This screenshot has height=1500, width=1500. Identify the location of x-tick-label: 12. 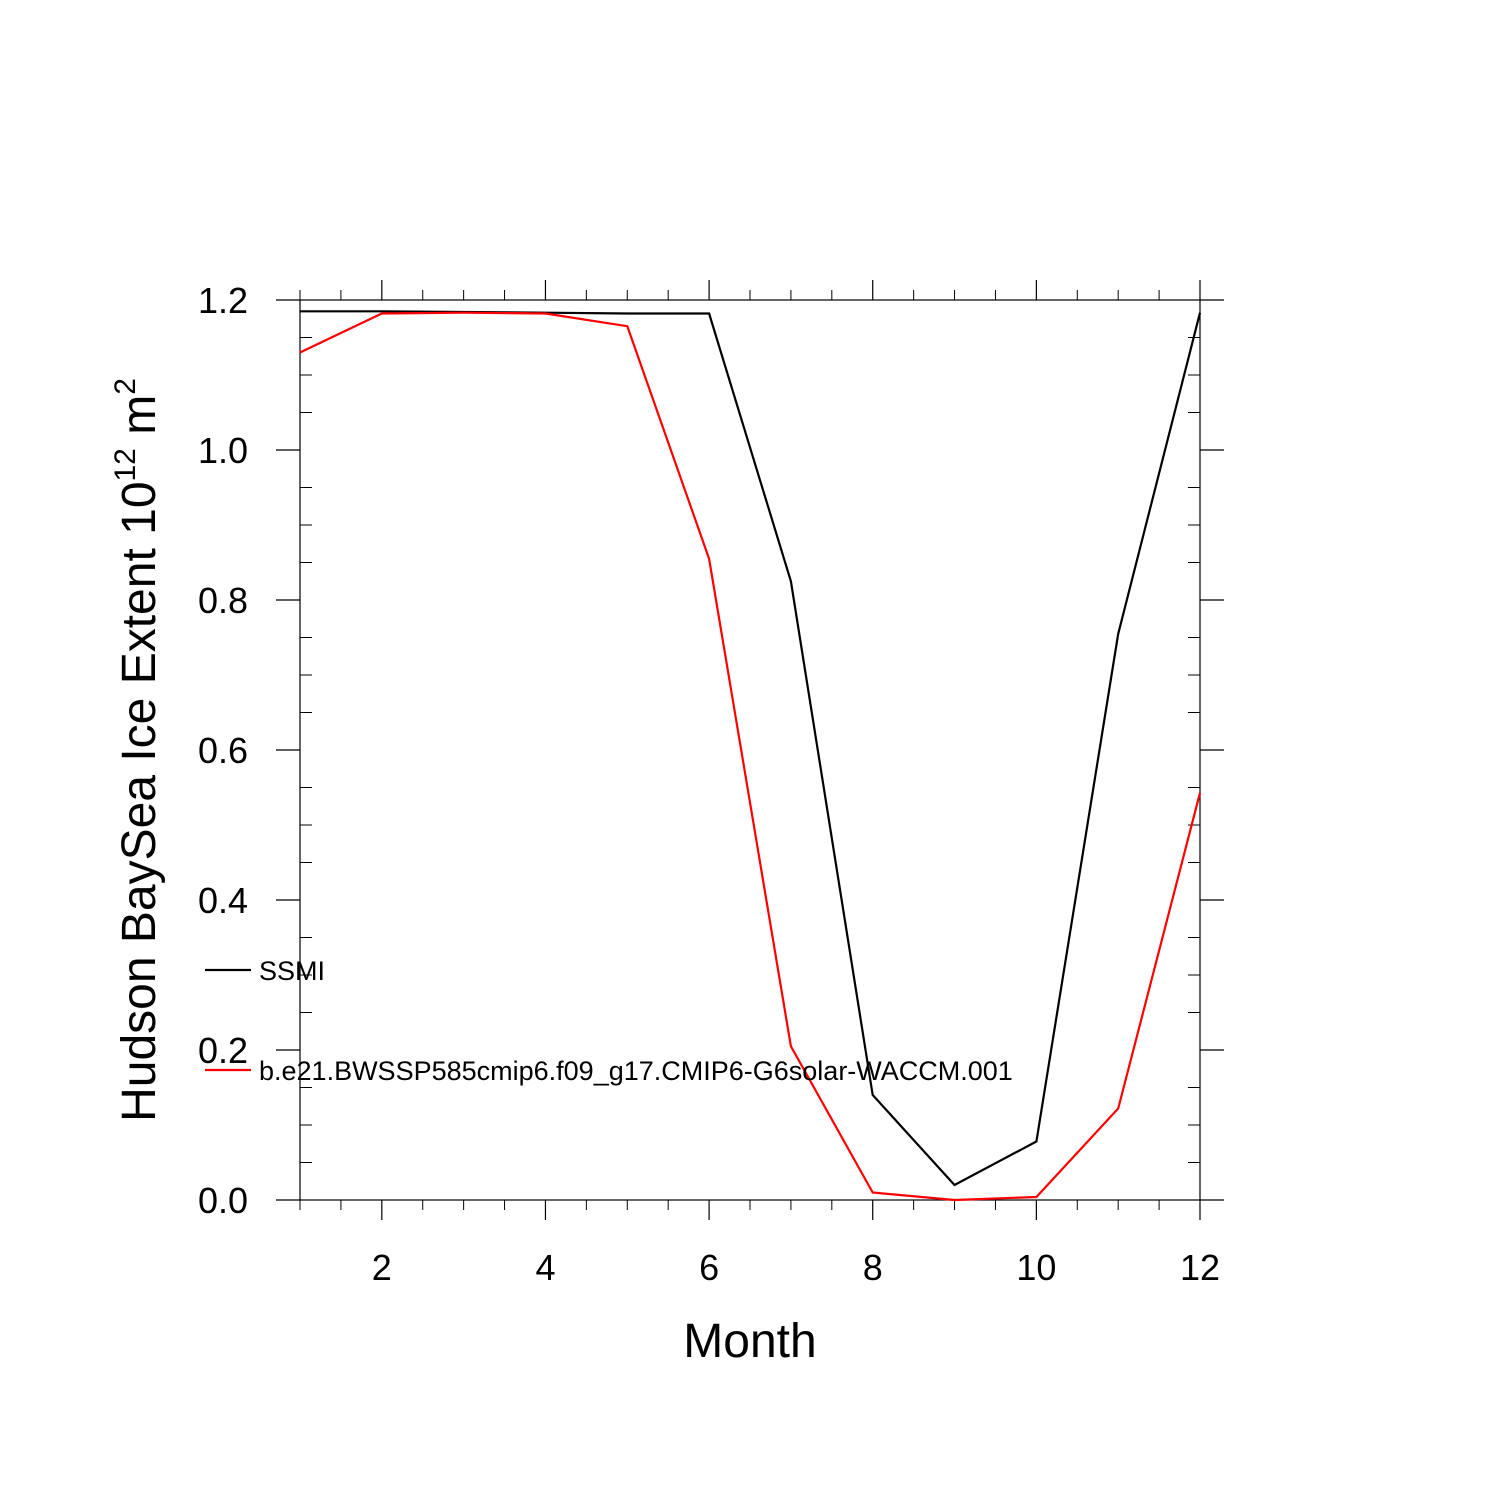
(1200, 1267).